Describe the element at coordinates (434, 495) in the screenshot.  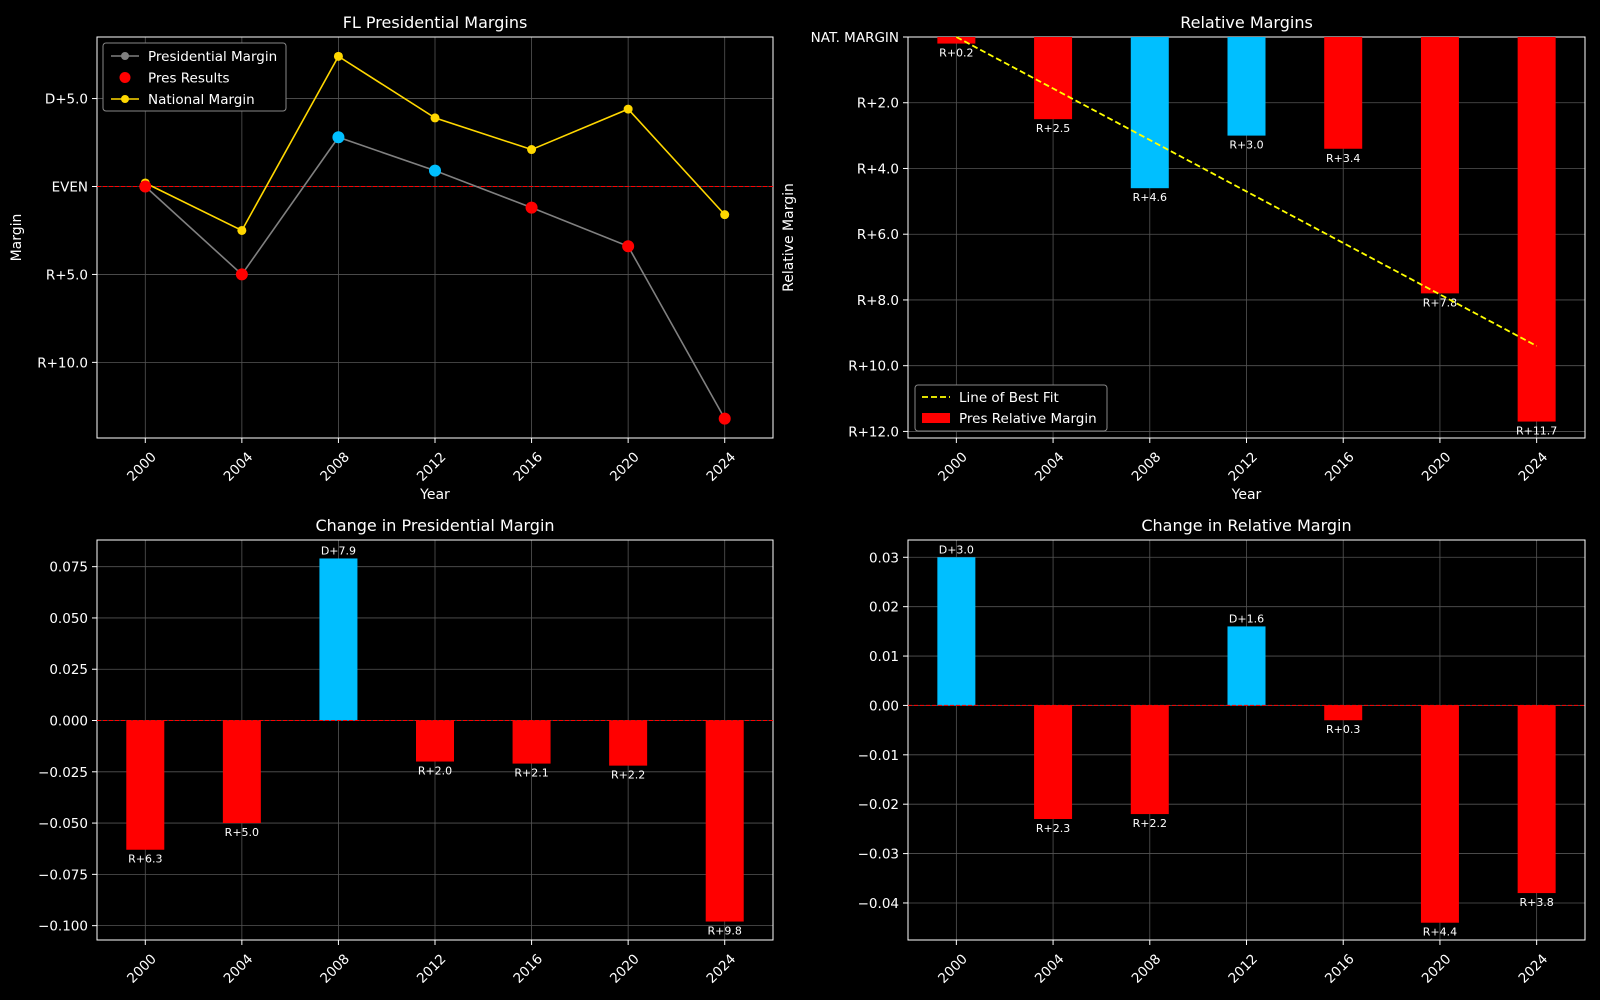
I see `x-axis-label: Year` at that location.